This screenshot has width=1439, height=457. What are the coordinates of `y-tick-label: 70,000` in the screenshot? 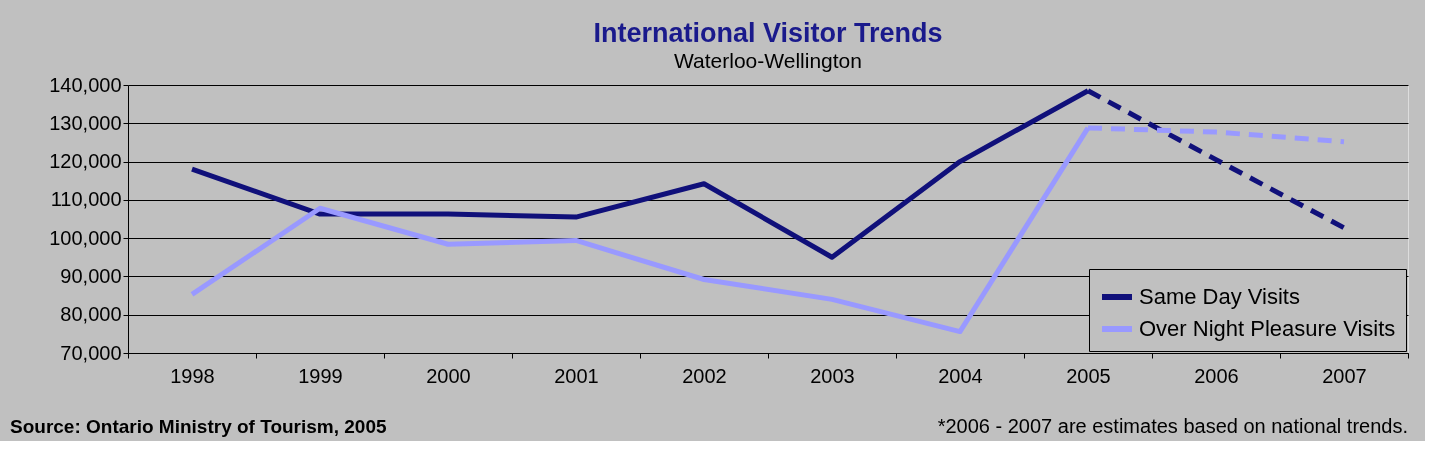 It's located at (91, 352).